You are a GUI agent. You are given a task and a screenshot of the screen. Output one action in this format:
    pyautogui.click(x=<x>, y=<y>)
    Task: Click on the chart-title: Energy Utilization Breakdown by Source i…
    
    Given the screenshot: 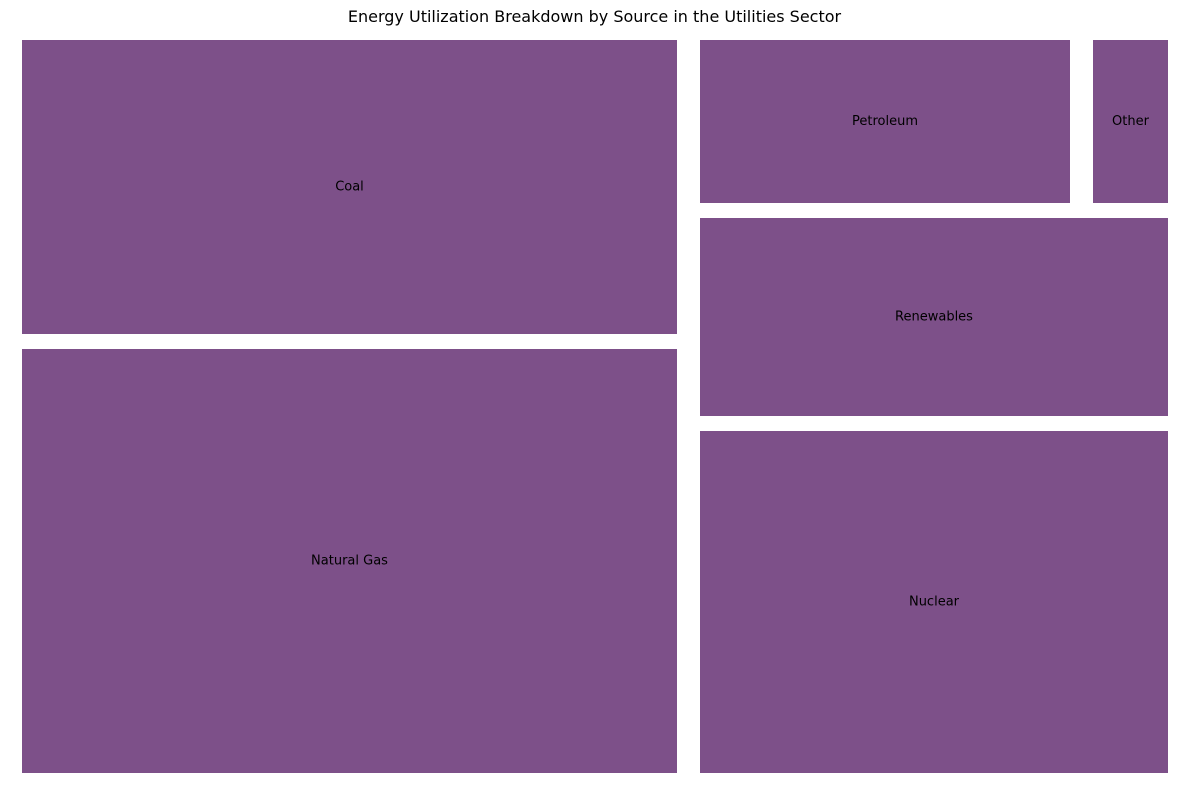 What is the action you would take?
    pyautogui.click(x=594, y=16)
    